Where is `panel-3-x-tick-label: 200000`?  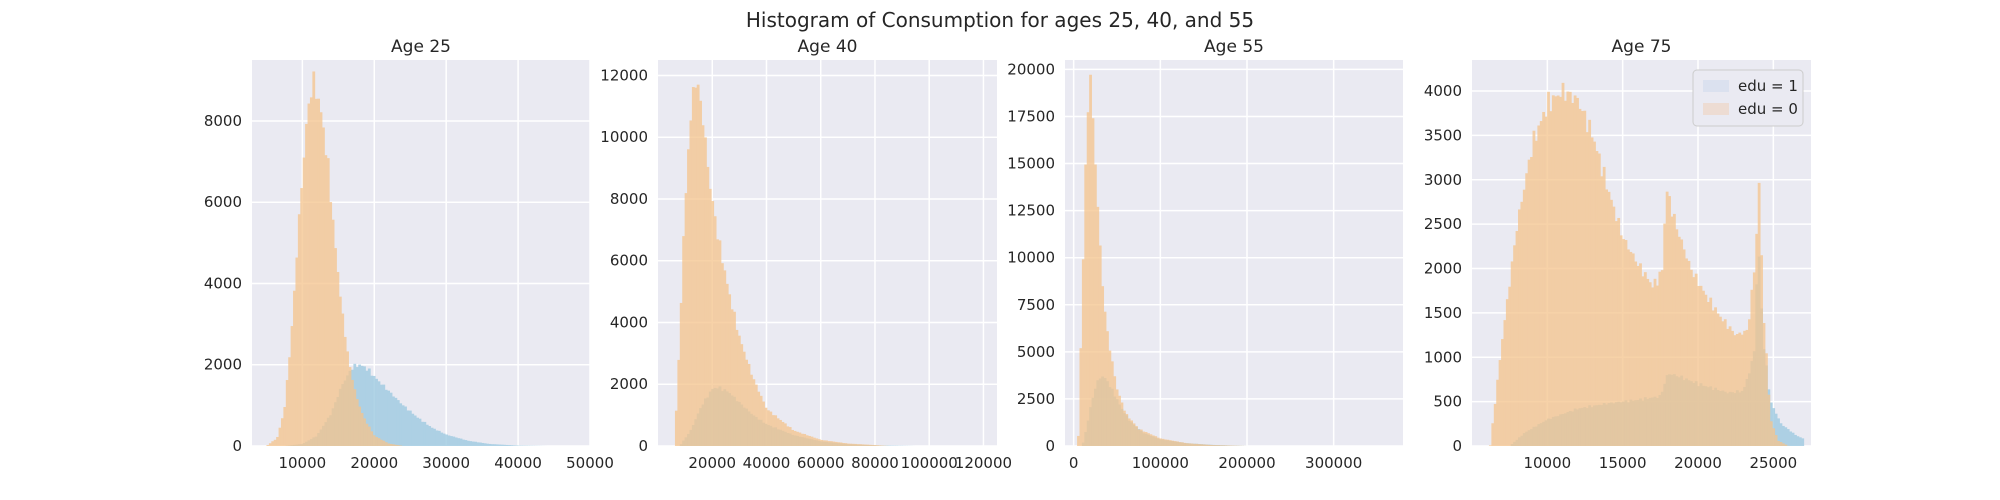 panel-3-x-tick-label: 200000 is located at coordinates (1246, 463).